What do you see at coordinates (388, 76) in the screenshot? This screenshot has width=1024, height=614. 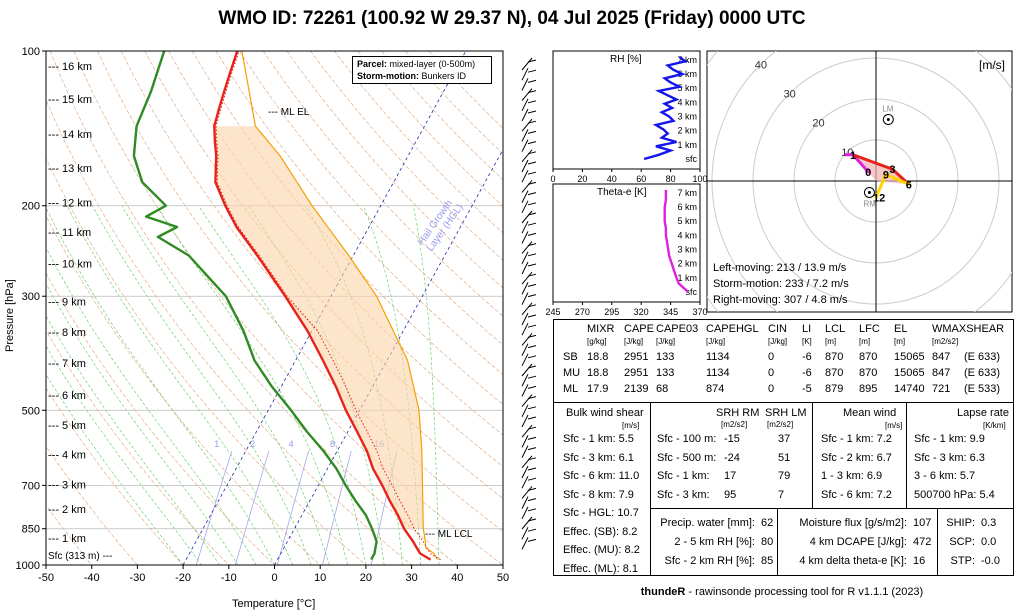 I see `storm-motion-key: Storm-motion:` at bounding box center [388, 76].